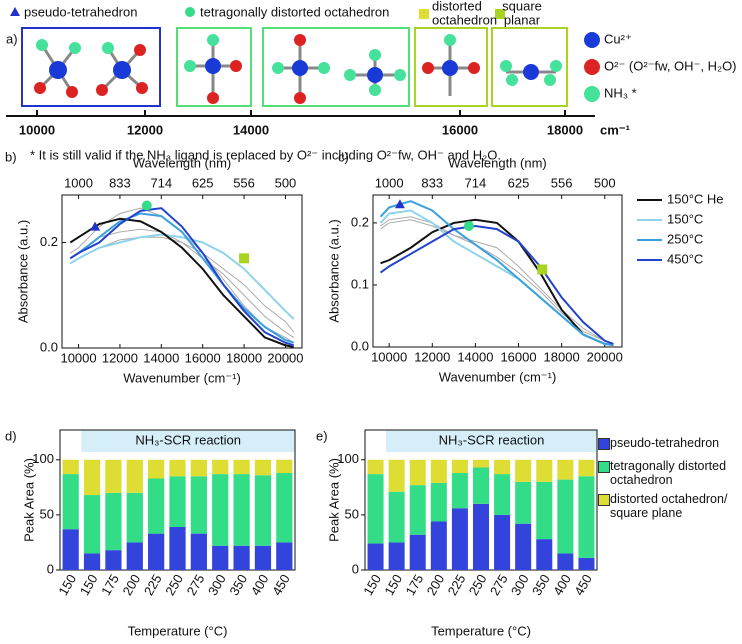 The image size is (742, 644). Describe the element at coordinates (244, 357) in the screenshot. I see `x-tick-label: 18000` at that location.